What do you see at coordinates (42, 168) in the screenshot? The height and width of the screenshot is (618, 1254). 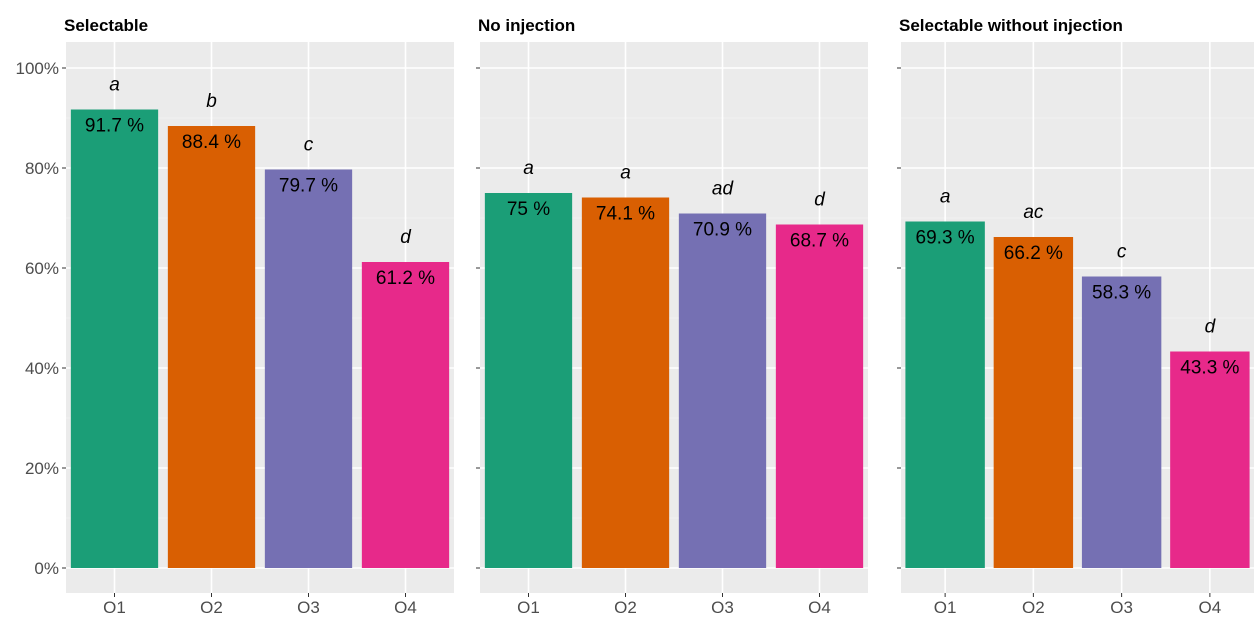 I see `y-tick-label: 80%` at bounding box center [42, 168].